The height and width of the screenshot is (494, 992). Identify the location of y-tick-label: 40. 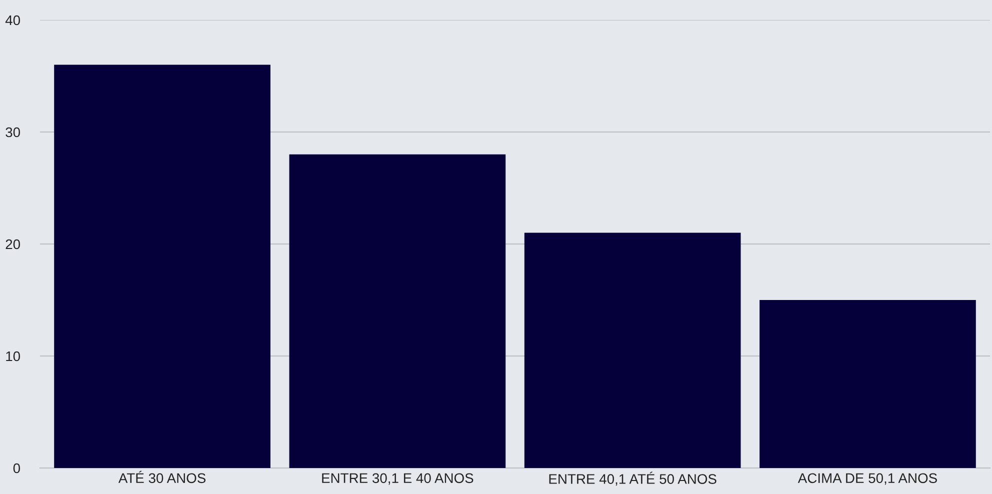
(12, 20).